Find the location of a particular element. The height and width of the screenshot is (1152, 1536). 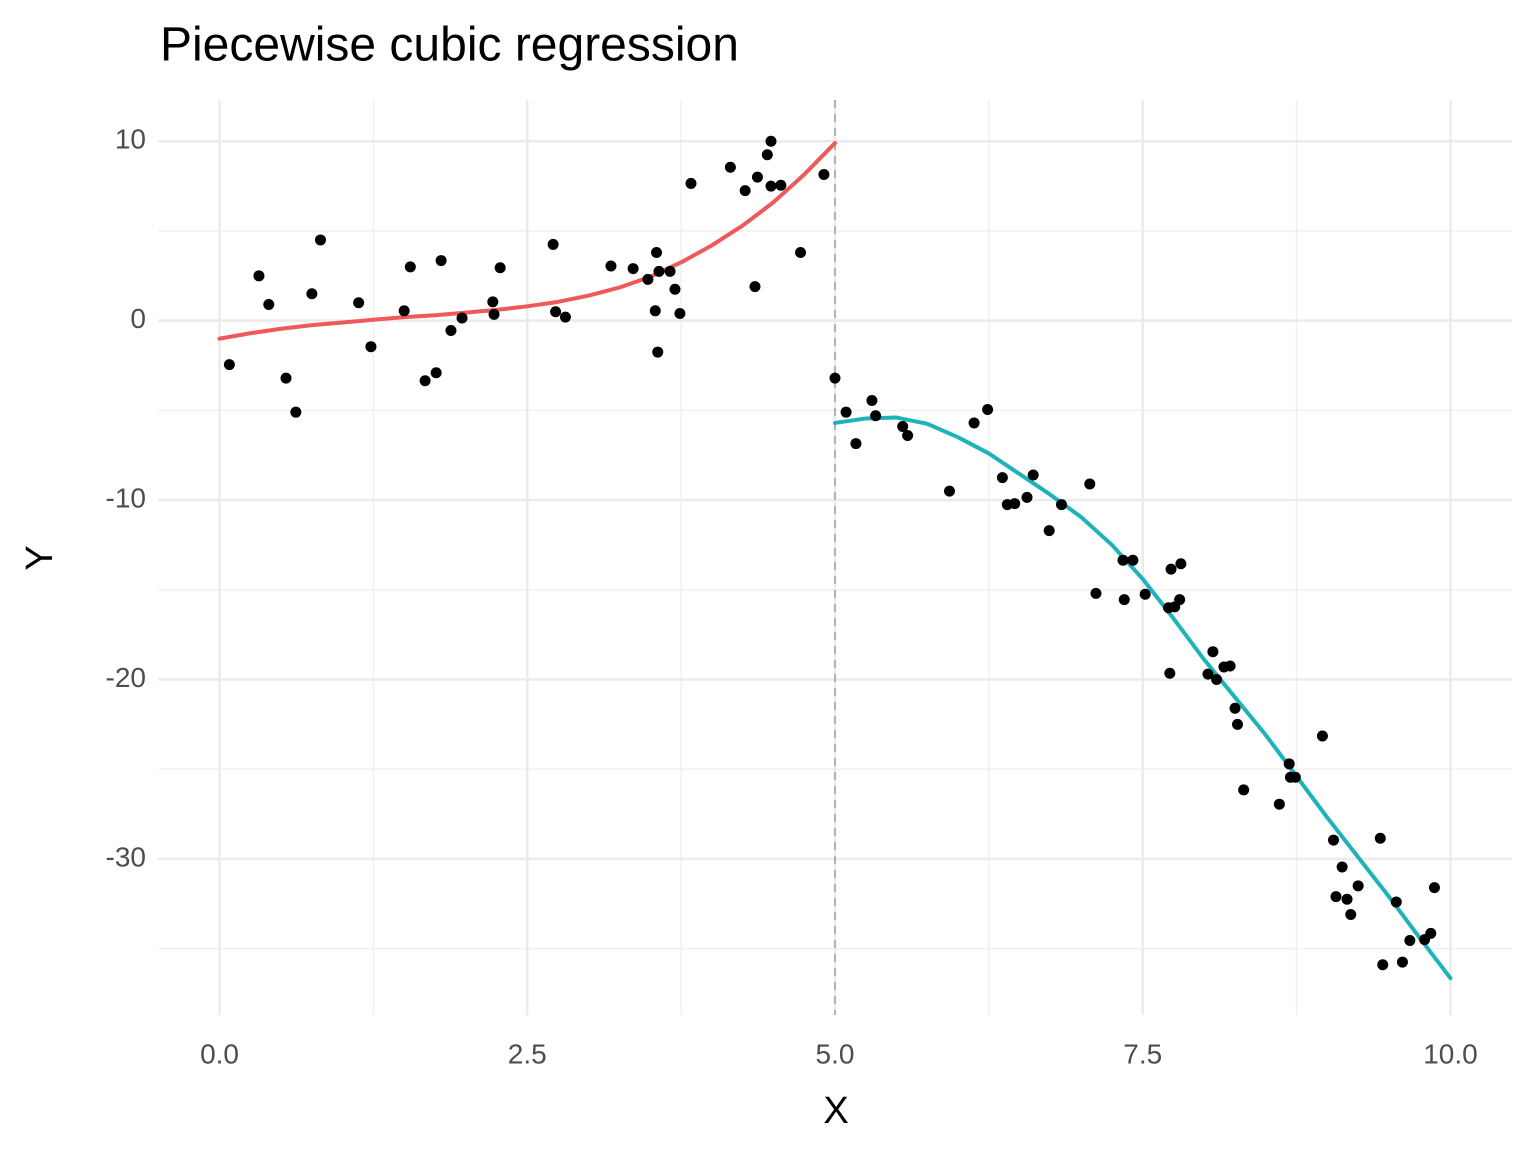

y-tick-label: 0 is located at coordinates (138, 318).